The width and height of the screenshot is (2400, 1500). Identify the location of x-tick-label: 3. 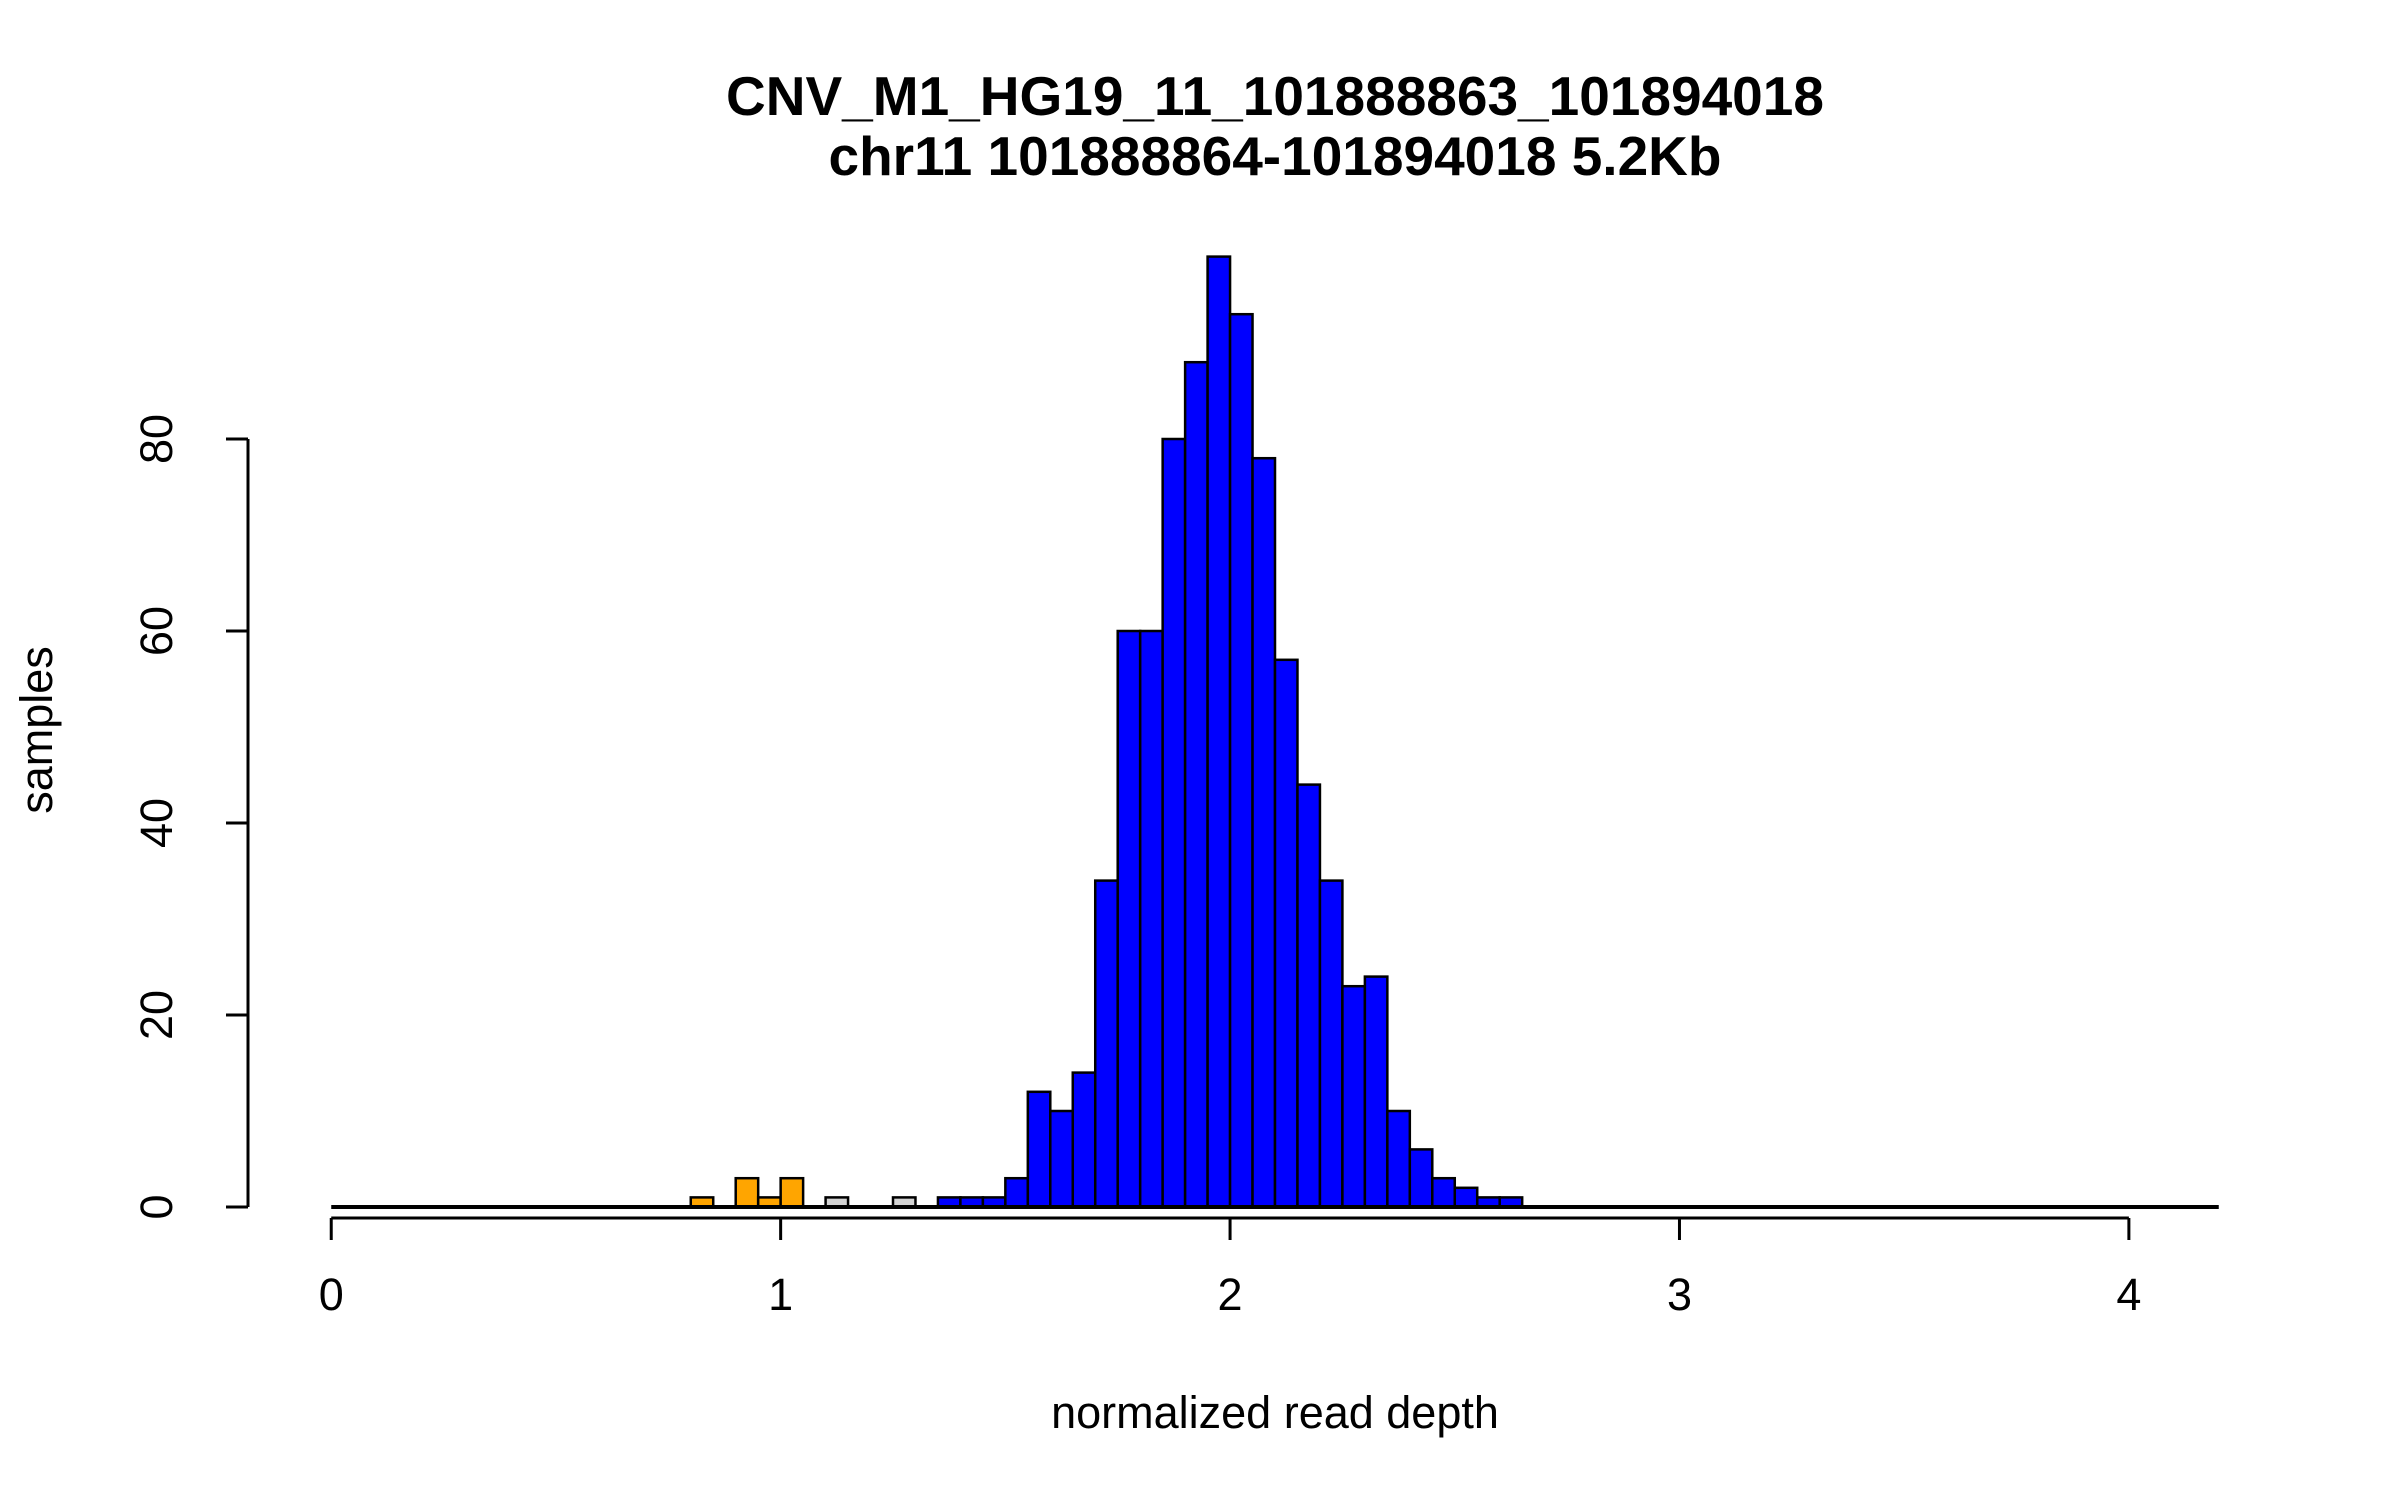
(1679, 1294).